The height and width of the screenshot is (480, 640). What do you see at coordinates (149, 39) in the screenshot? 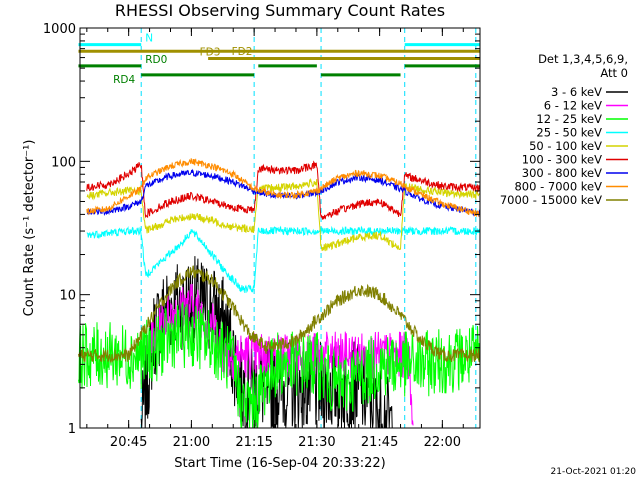
I see `state-label-n: N` at bounding box center [149, 39].